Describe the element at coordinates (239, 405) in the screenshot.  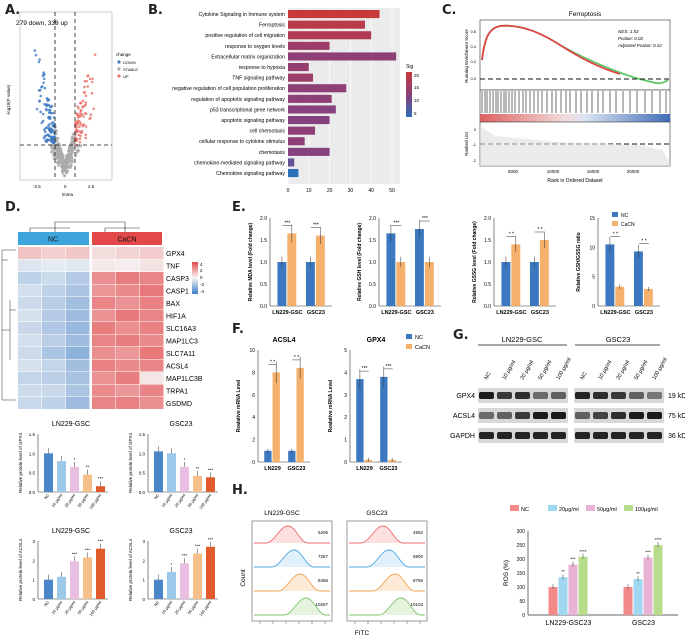
I see `f-chart-0-ylabel: Realative mRNA Level` at that location.